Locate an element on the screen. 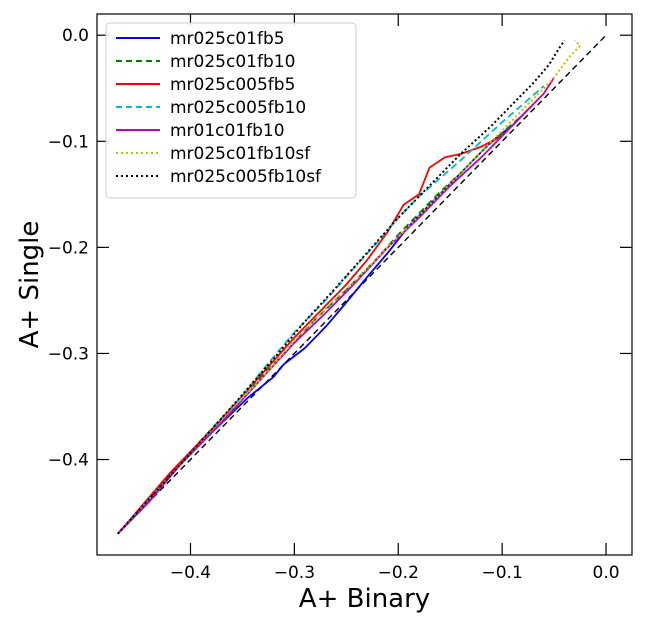 The height and width of the screenshot is (617, 648). y-tick-label: −0.3 is located at coordinates (68, 354).